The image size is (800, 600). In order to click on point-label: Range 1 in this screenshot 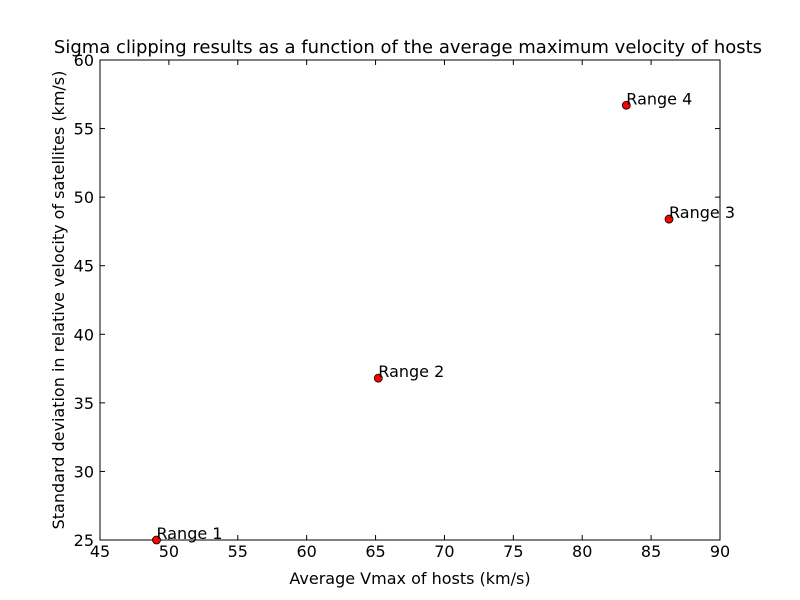, I will do `click(189, 533)`.